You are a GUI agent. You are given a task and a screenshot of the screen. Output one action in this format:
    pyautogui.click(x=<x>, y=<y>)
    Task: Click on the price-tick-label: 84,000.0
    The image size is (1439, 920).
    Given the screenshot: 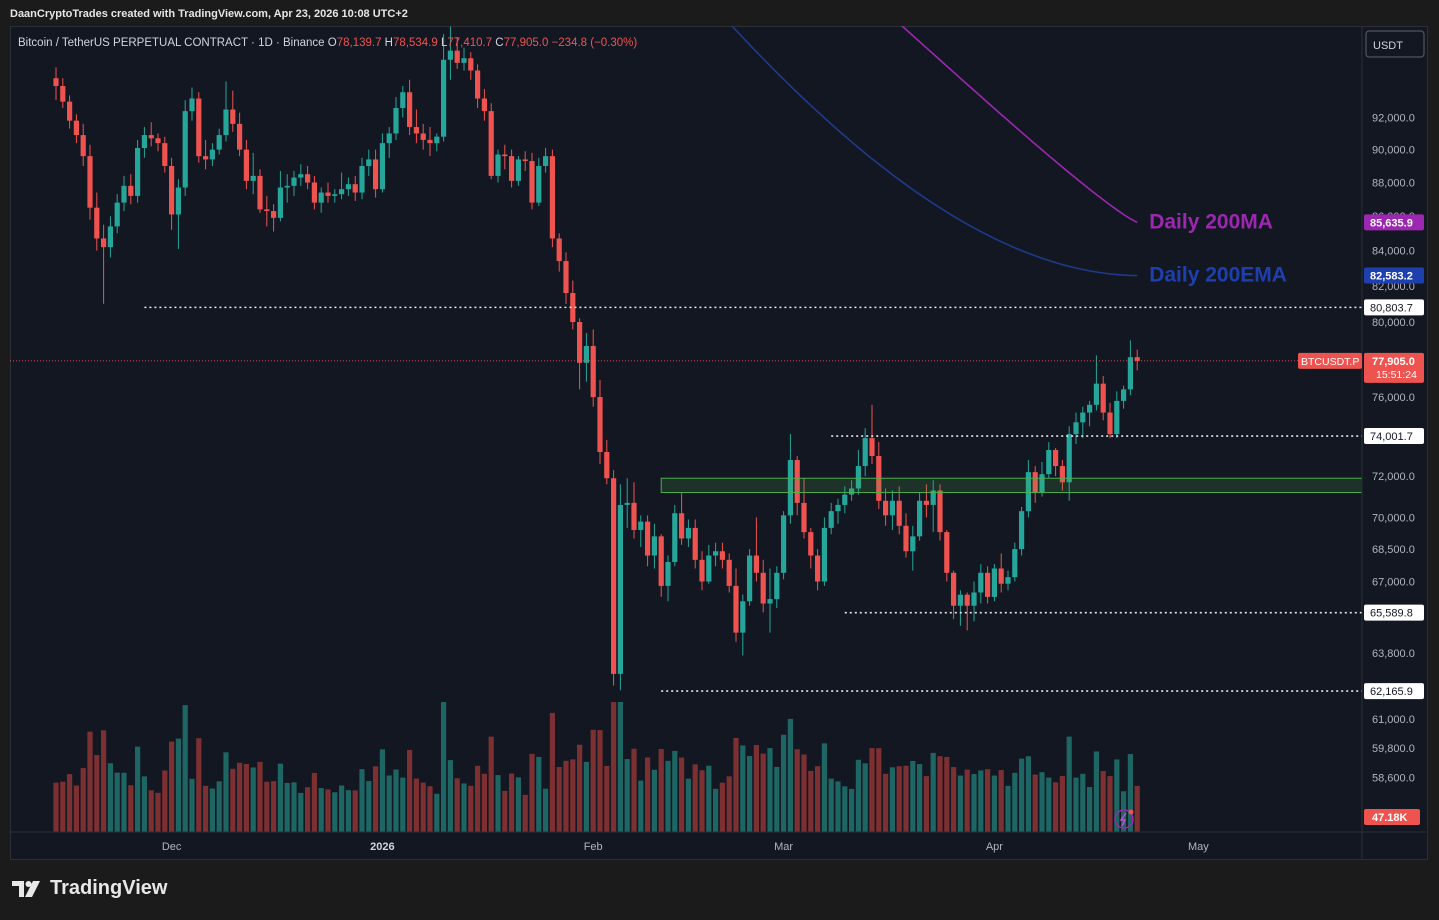 What is the action you would take?
    pyautogui.click(x=1393, y=252)
    